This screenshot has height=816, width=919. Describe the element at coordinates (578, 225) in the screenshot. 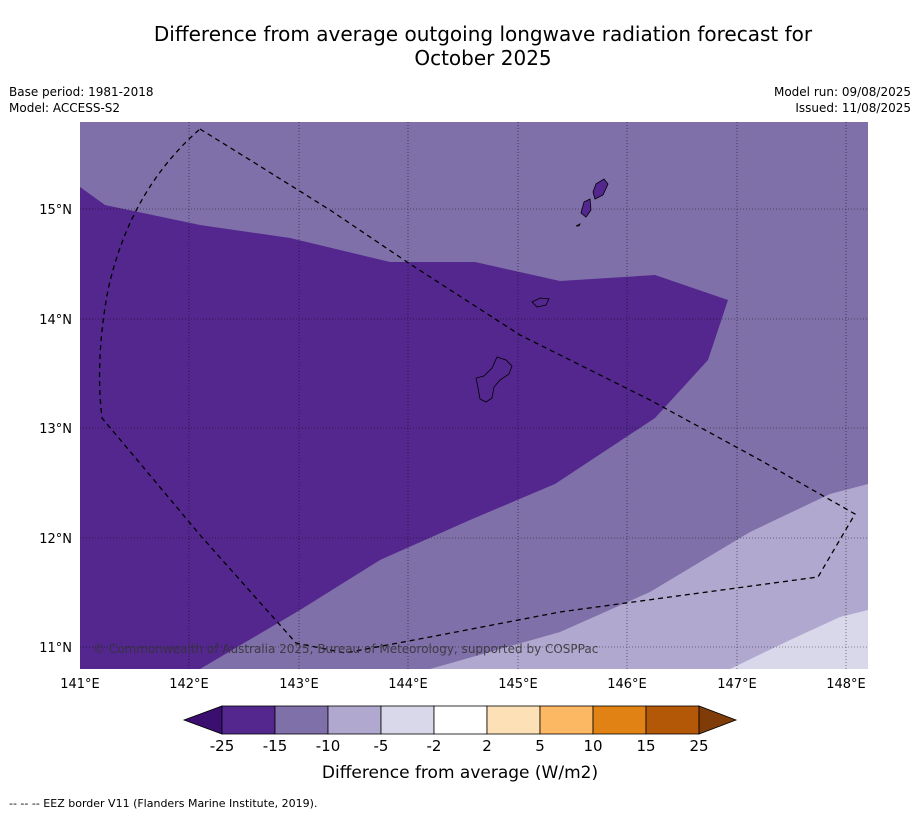

I see `island-aguijan` at that location.